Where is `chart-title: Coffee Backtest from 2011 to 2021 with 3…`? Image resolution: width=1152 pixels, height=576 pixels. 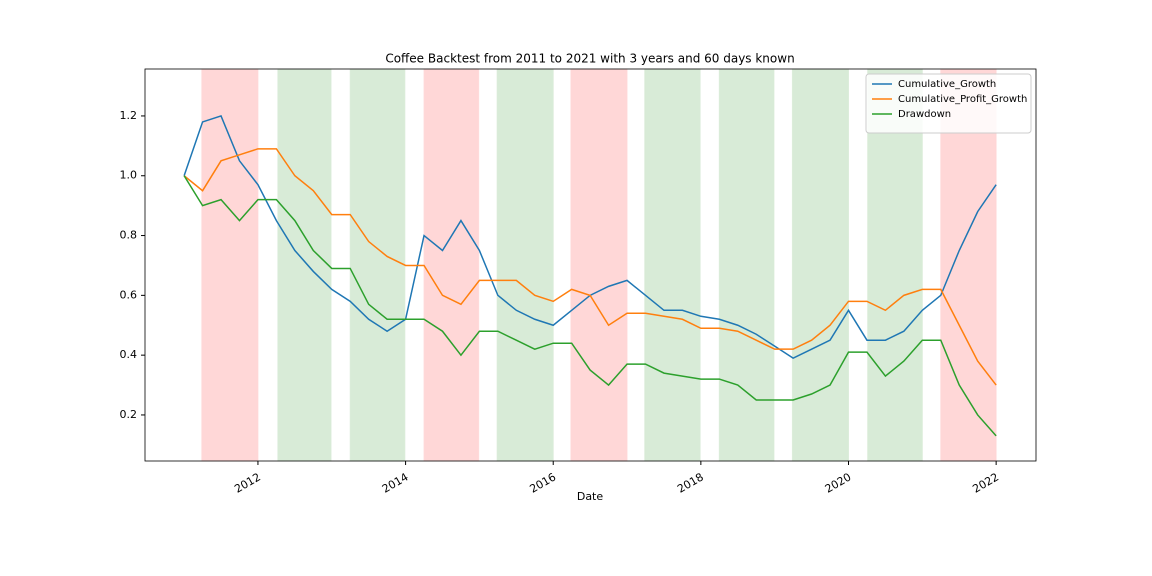
chart-title: Coffee Backtest from 2011 to 2021 with 3… is located at coordinates (589, 59).